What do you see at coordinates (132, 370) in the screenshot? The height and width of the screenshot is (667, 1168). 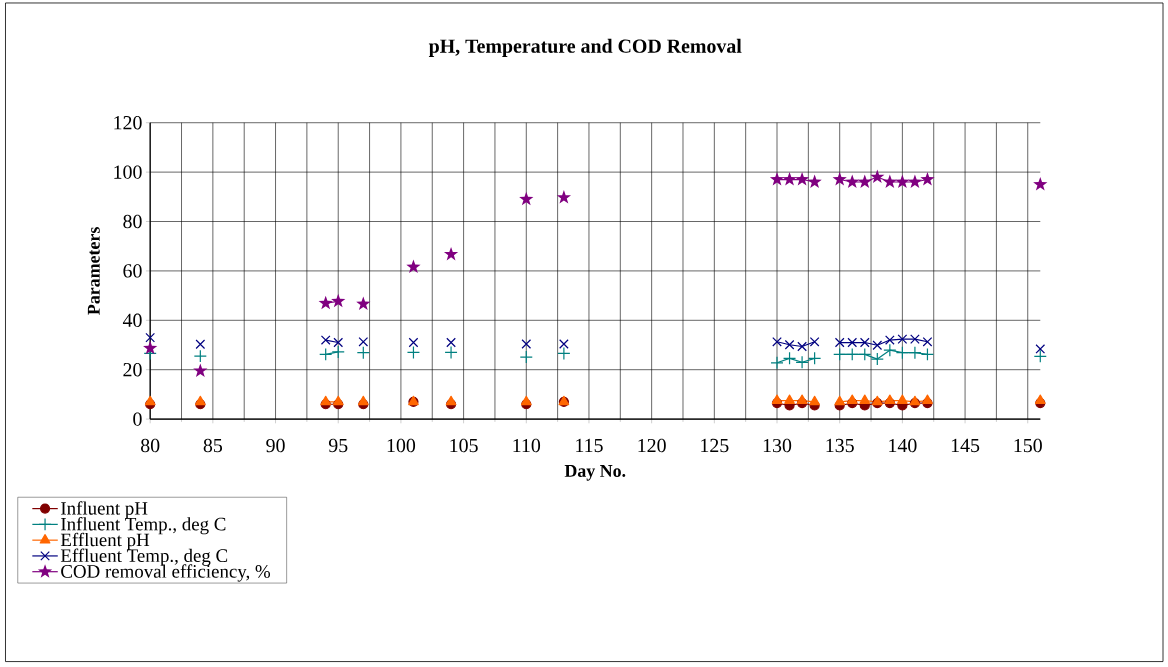 I see `y-tick-label: 20` at bounding box center [132, 370].